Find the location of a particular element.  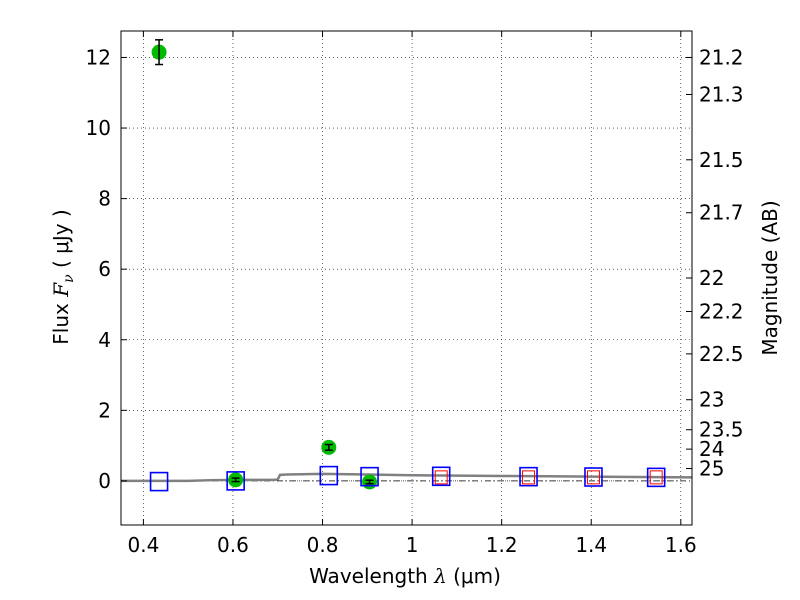

x-tick-label: 0.8 is located at coordinates (323, 545).